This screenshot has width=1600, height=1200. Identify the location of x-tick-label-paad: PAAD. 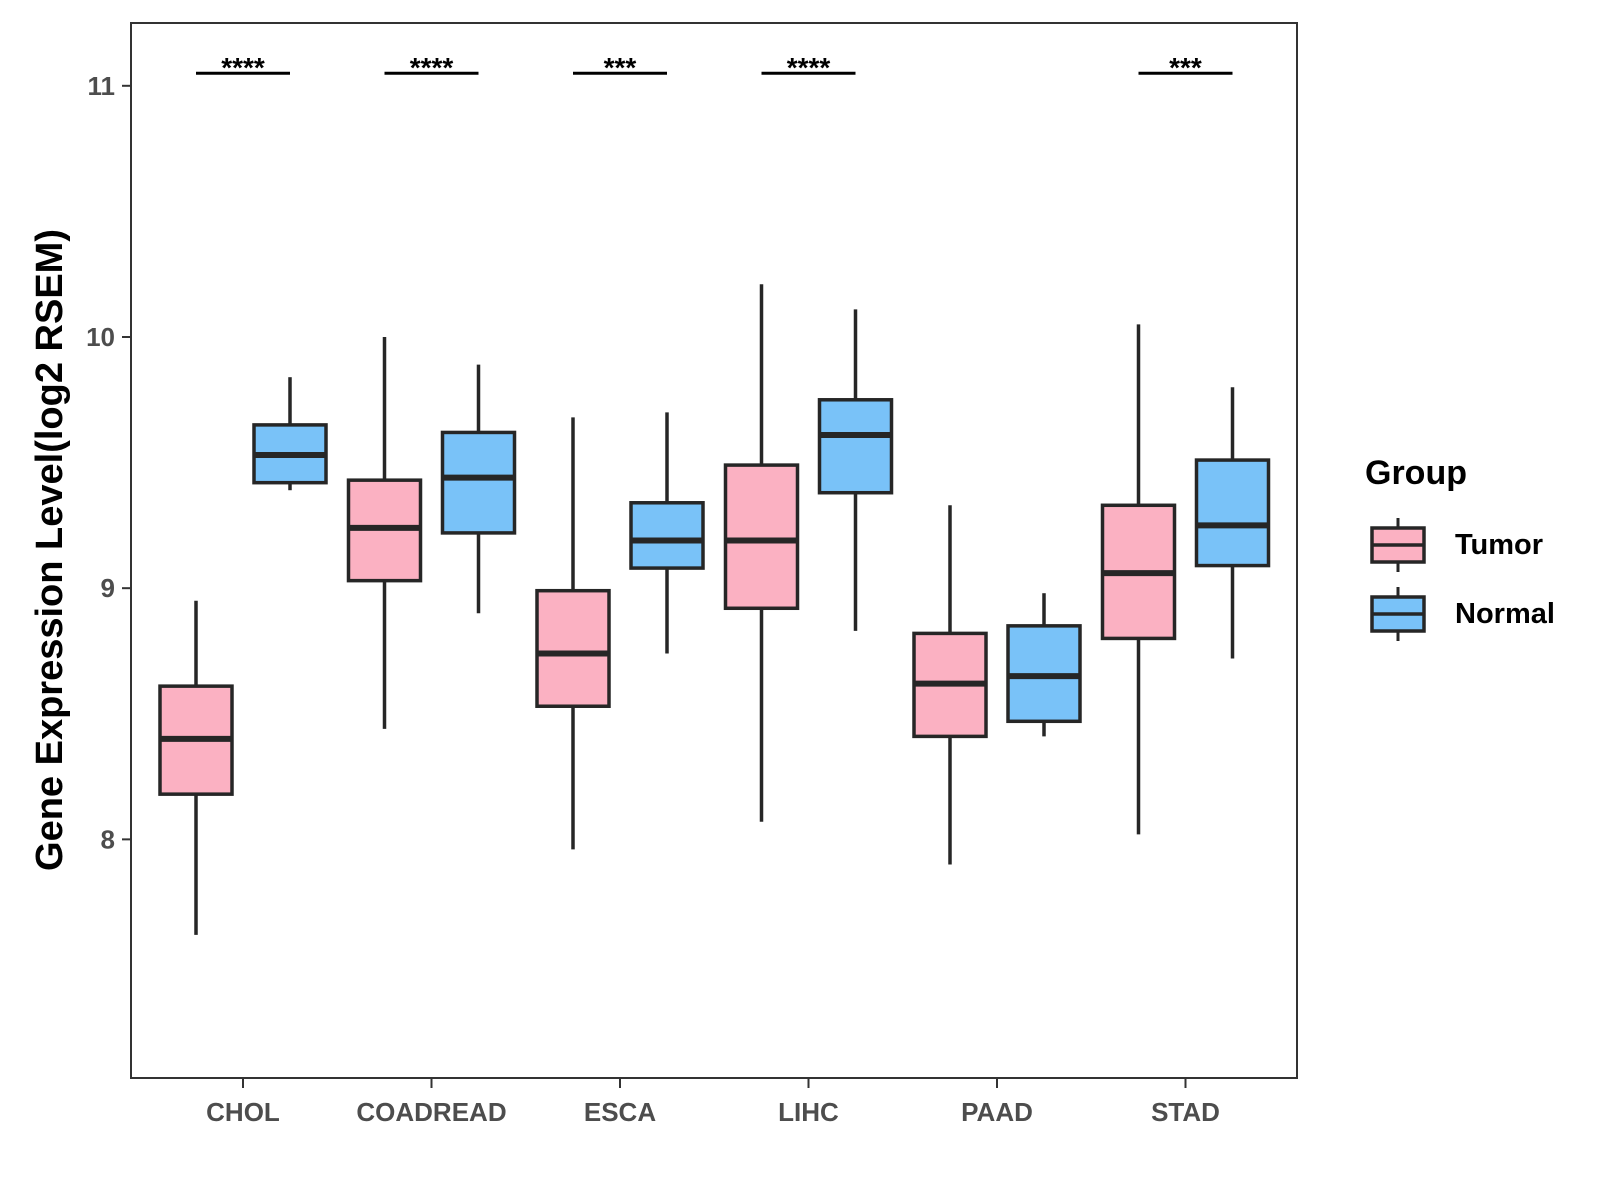
(997, 1112).